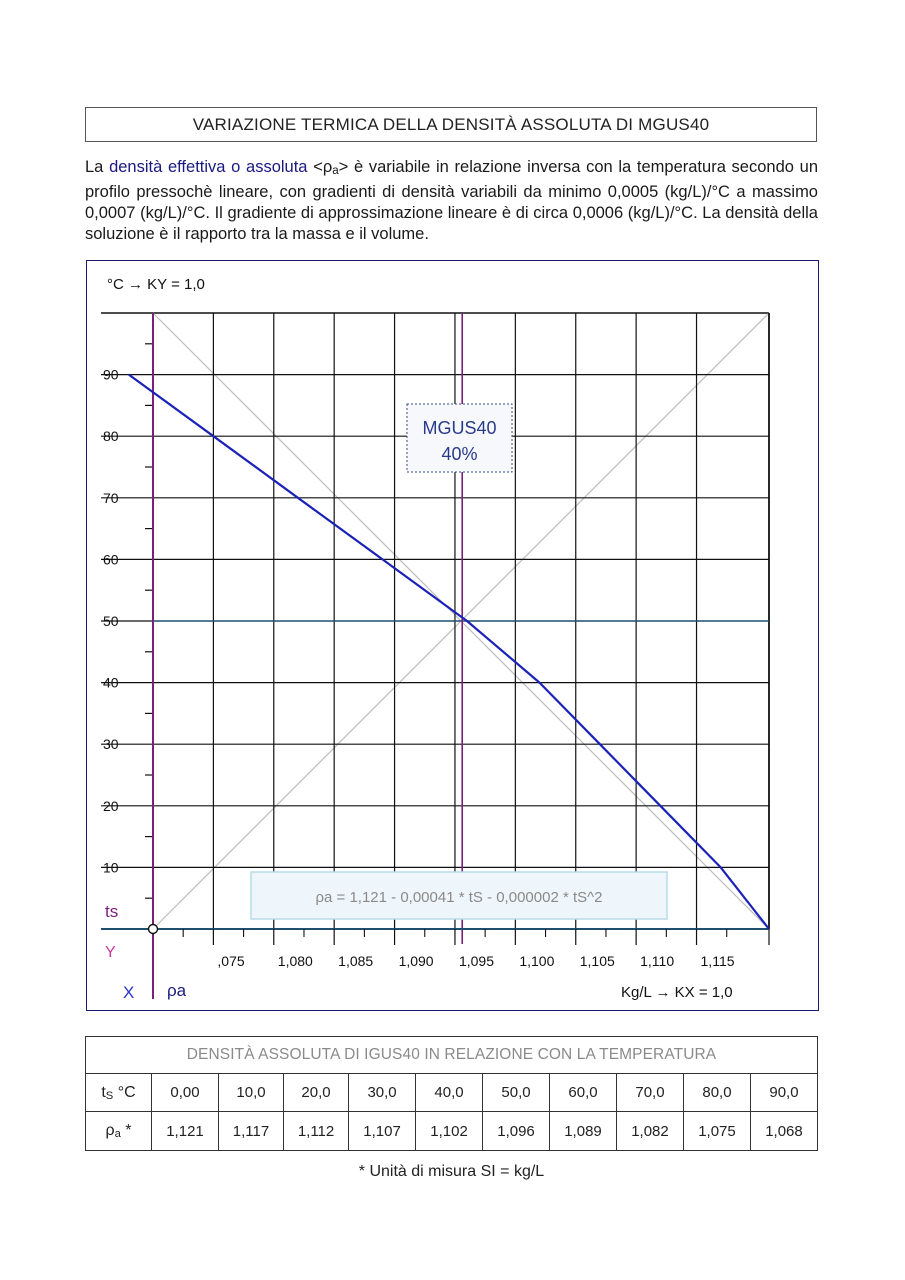  Describe the element at coordinates (459, 428) in the screenshot. I see `series-label-name: MGUS40` at that location.